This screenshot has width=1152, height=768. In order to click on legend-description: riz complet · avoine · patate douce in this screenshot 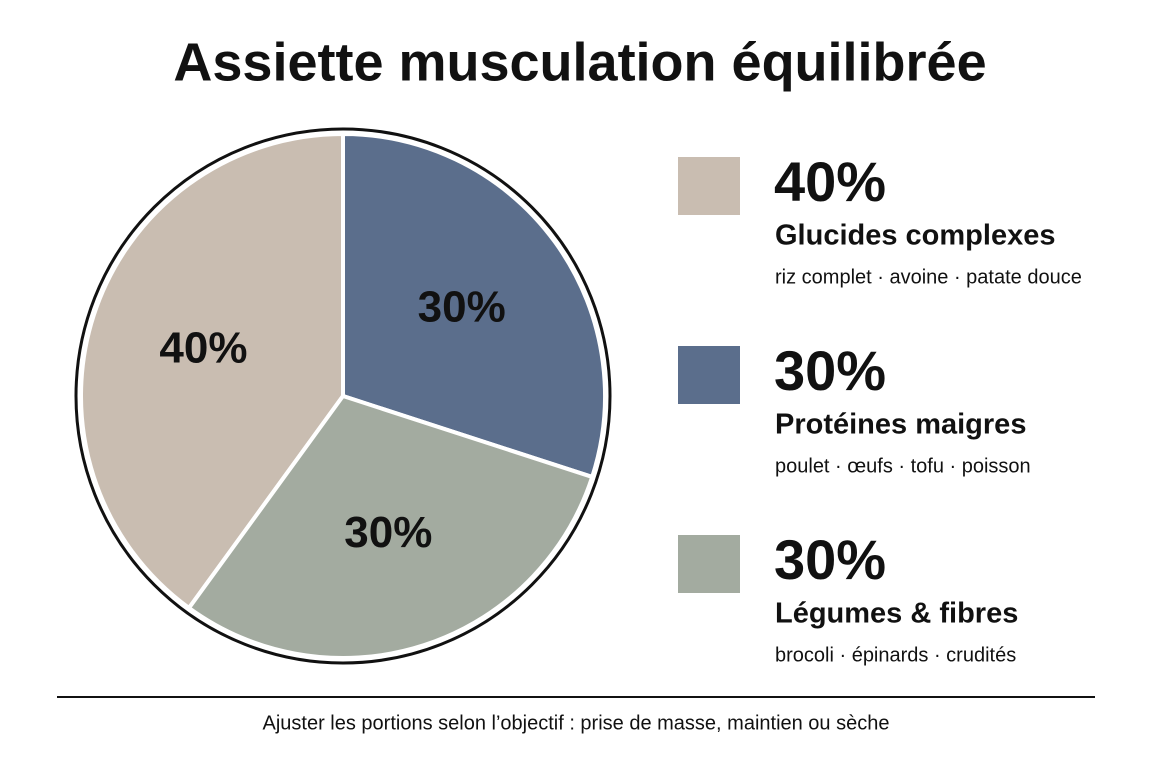, I will do `click(928, 277)`.